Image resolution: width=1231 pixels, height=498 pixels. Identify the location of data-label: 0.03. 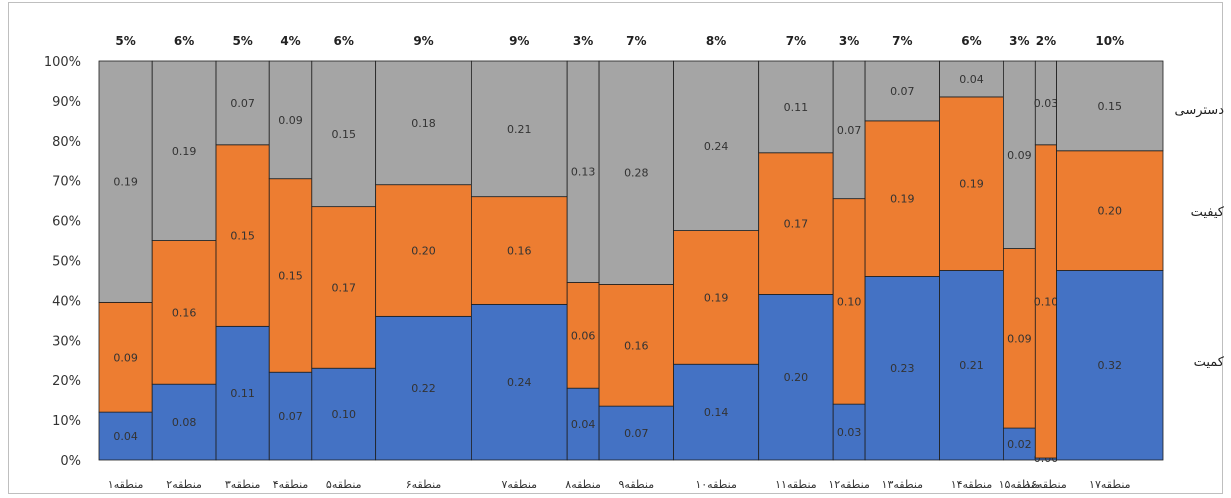
(1046, 103).